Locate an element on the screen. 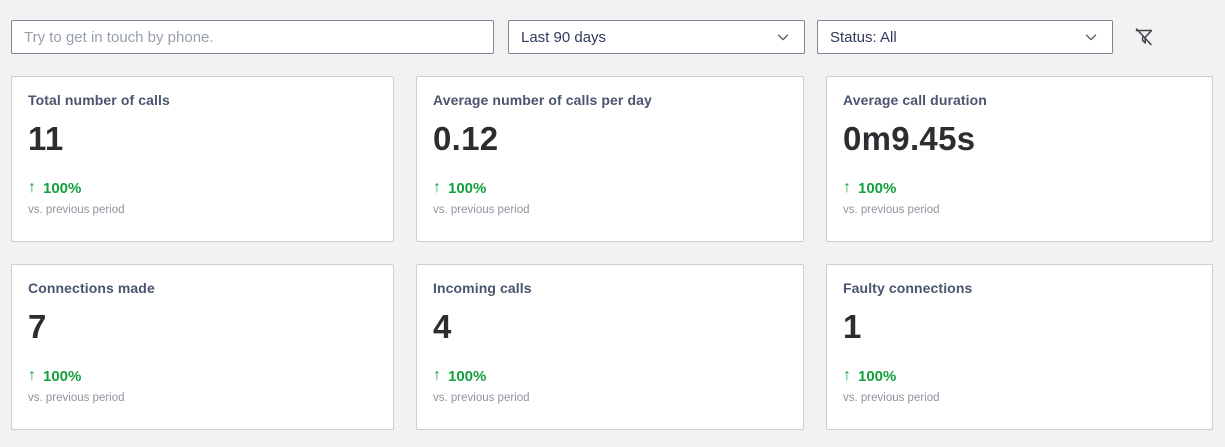  status-filter-select: Status: All is located at coordinates (965, 37).